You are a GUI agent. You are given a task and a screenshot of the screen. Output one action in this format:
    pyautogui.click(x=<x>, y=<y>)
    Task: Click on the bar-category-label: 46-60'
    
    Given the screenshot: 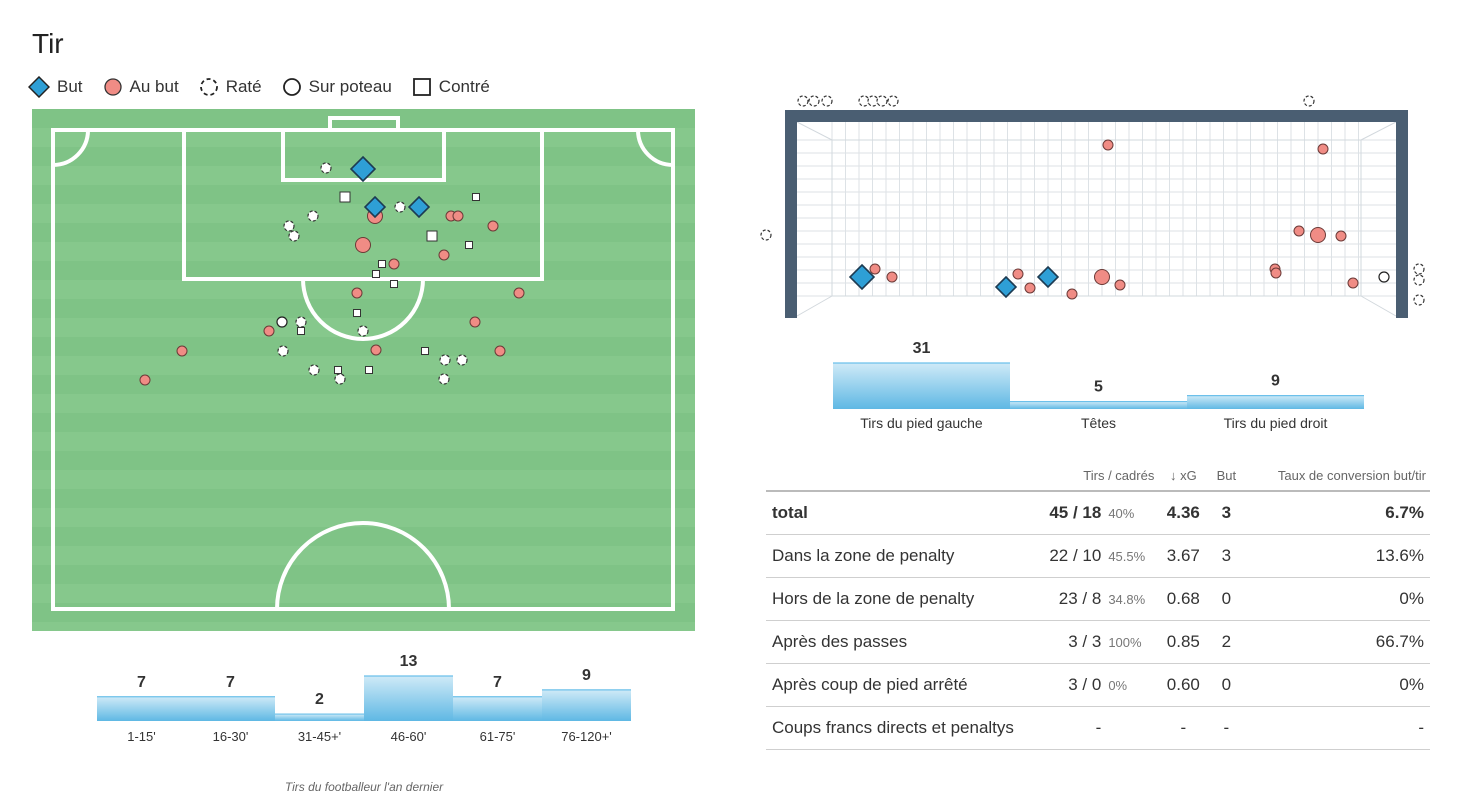 What is the action you would take?
    pyautogui.click(x=409, y=736)
    